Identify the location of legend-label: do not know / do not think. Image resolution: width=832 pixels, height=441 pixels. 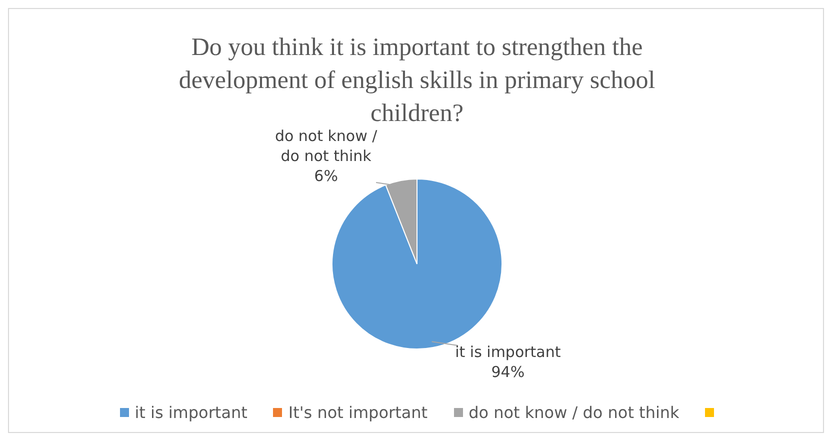
(574, 412).